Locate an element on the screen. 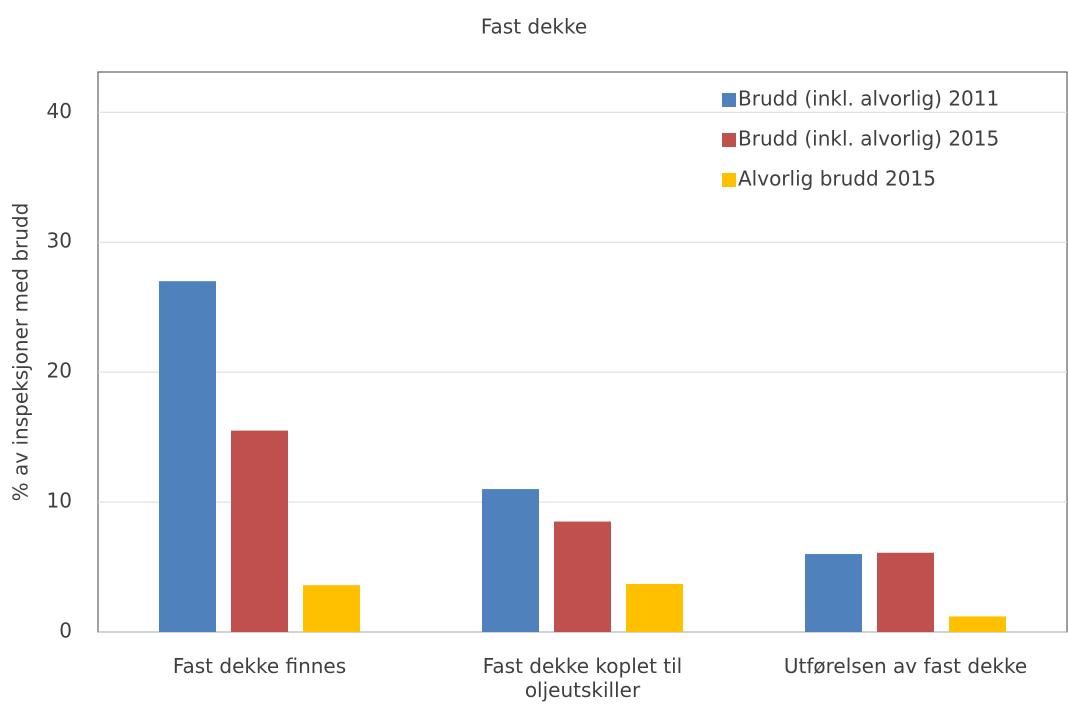  y-tick-label: 30 is located at coordinates (59, 241).